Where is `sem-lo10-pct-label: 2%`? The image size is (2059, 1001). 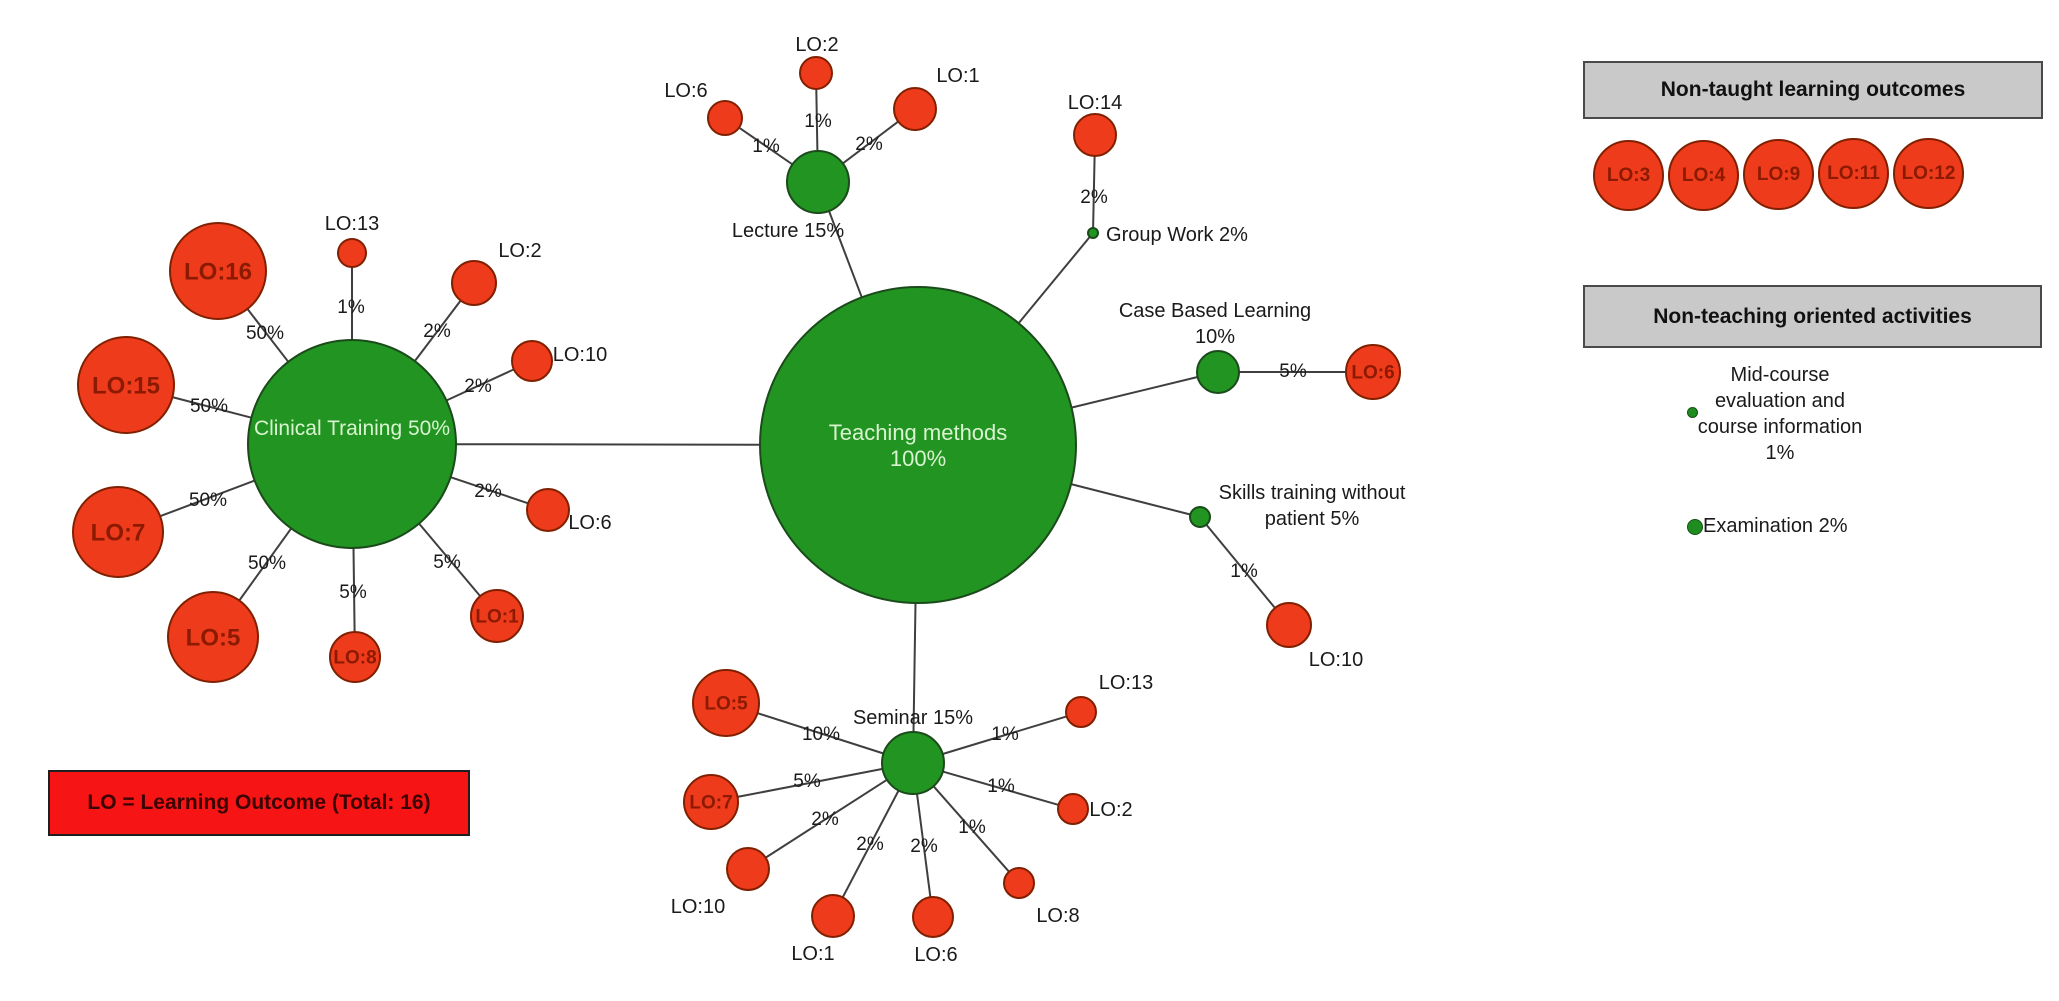 sem-lo10-pct-label: 2% is located at coordinates (825, 819).